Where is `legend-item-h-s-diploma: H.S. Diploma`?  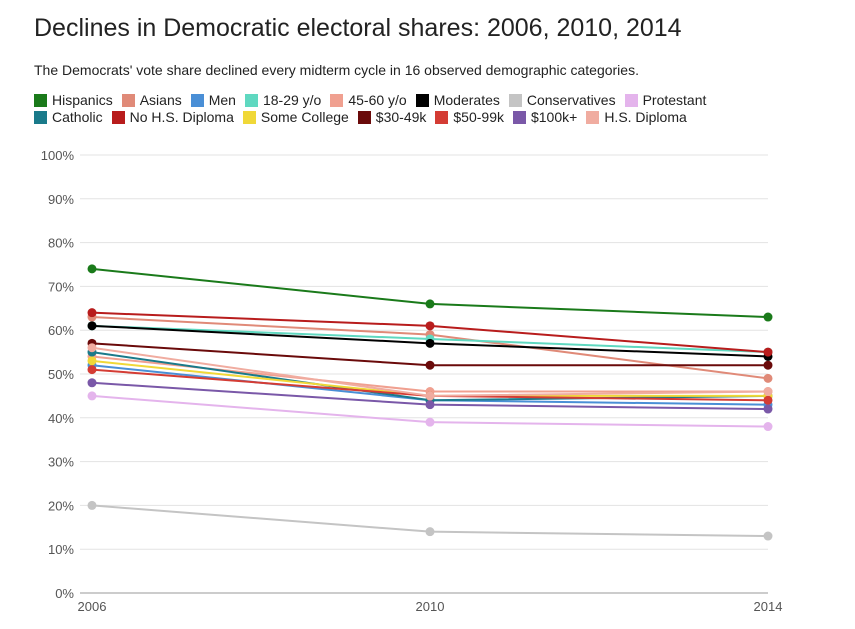
legend-item-h-s-diploma: H.S. Diploma is located at coordinates (636, 117).